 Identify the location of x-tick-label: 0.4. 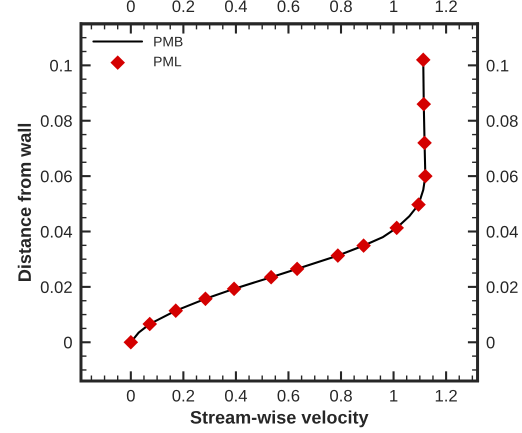
(236, 396).